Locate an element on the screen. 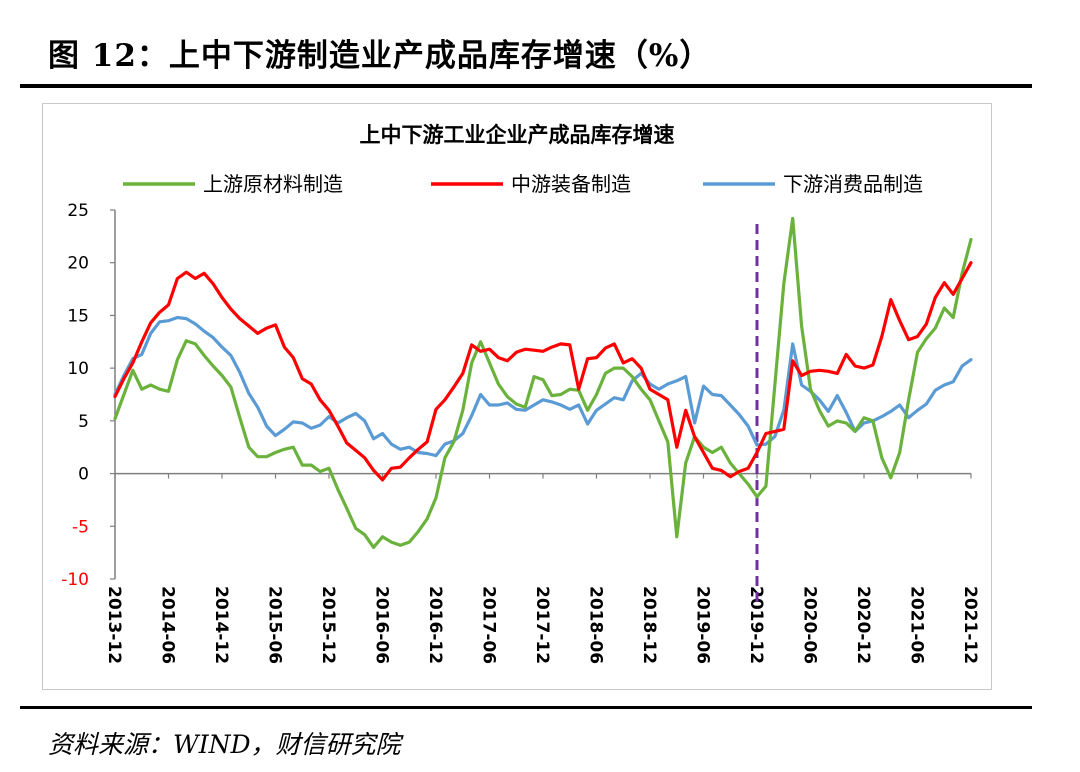 The width and height of the screenshot is (1080, 772). legend-label: 下游消费品制造 is located at coordinates (853, 184).